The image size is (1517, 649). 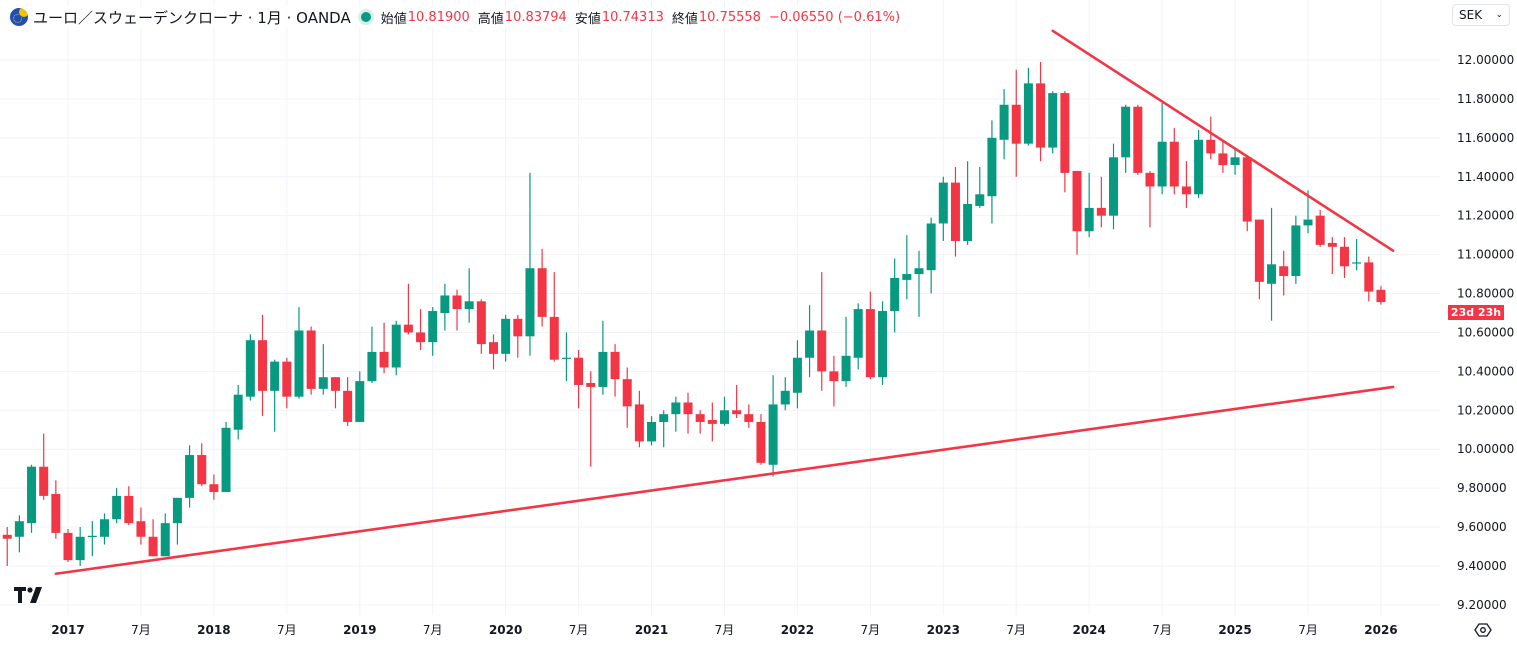 I want to click on tradingview-logo, so click(x=30, y=597).